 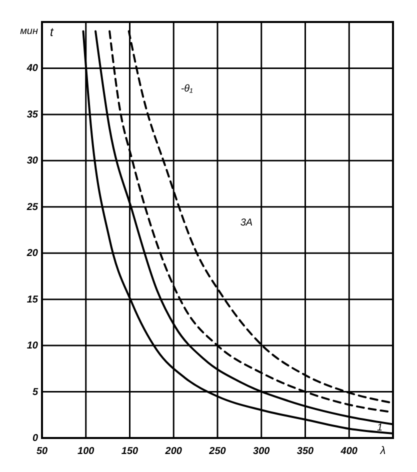 I want to click on x-tick-label: 250, so click(x=217, y=451).